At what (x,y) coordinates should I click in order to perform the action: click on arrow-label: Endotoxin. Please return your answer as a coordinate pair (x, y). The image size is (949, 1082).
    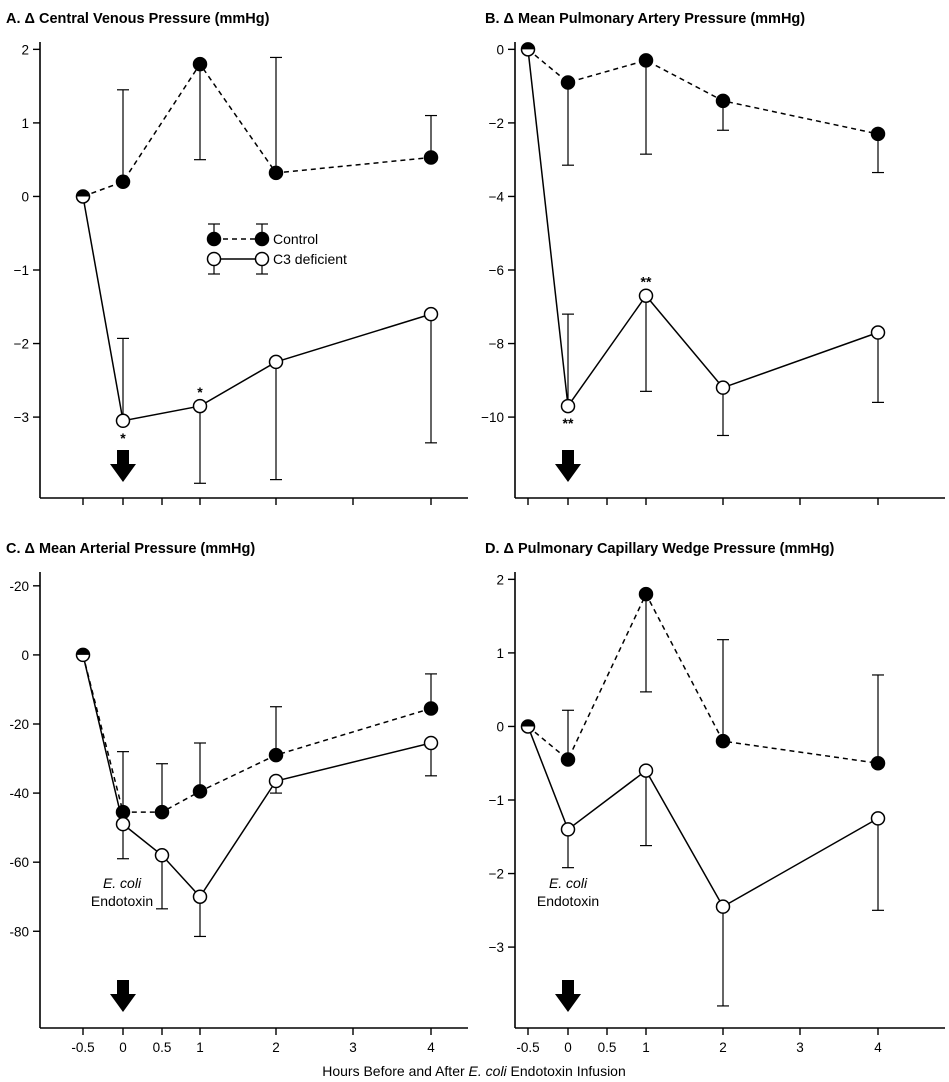
    Looking at the image, I should click on (122, 901).